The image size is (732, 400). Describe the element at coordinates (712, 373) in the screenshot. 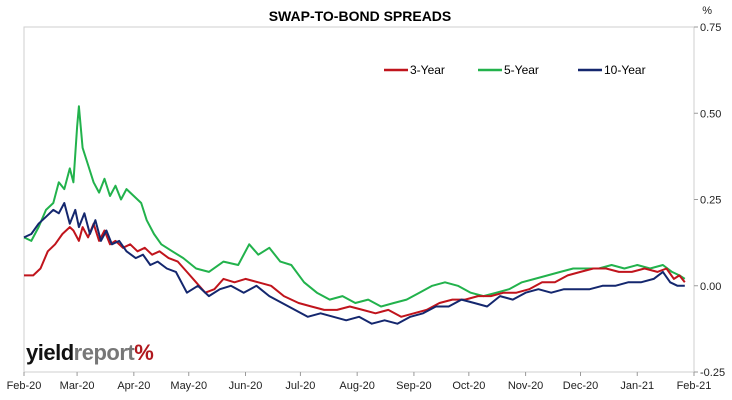

I see `y-tick-label: -0.25` at that location.